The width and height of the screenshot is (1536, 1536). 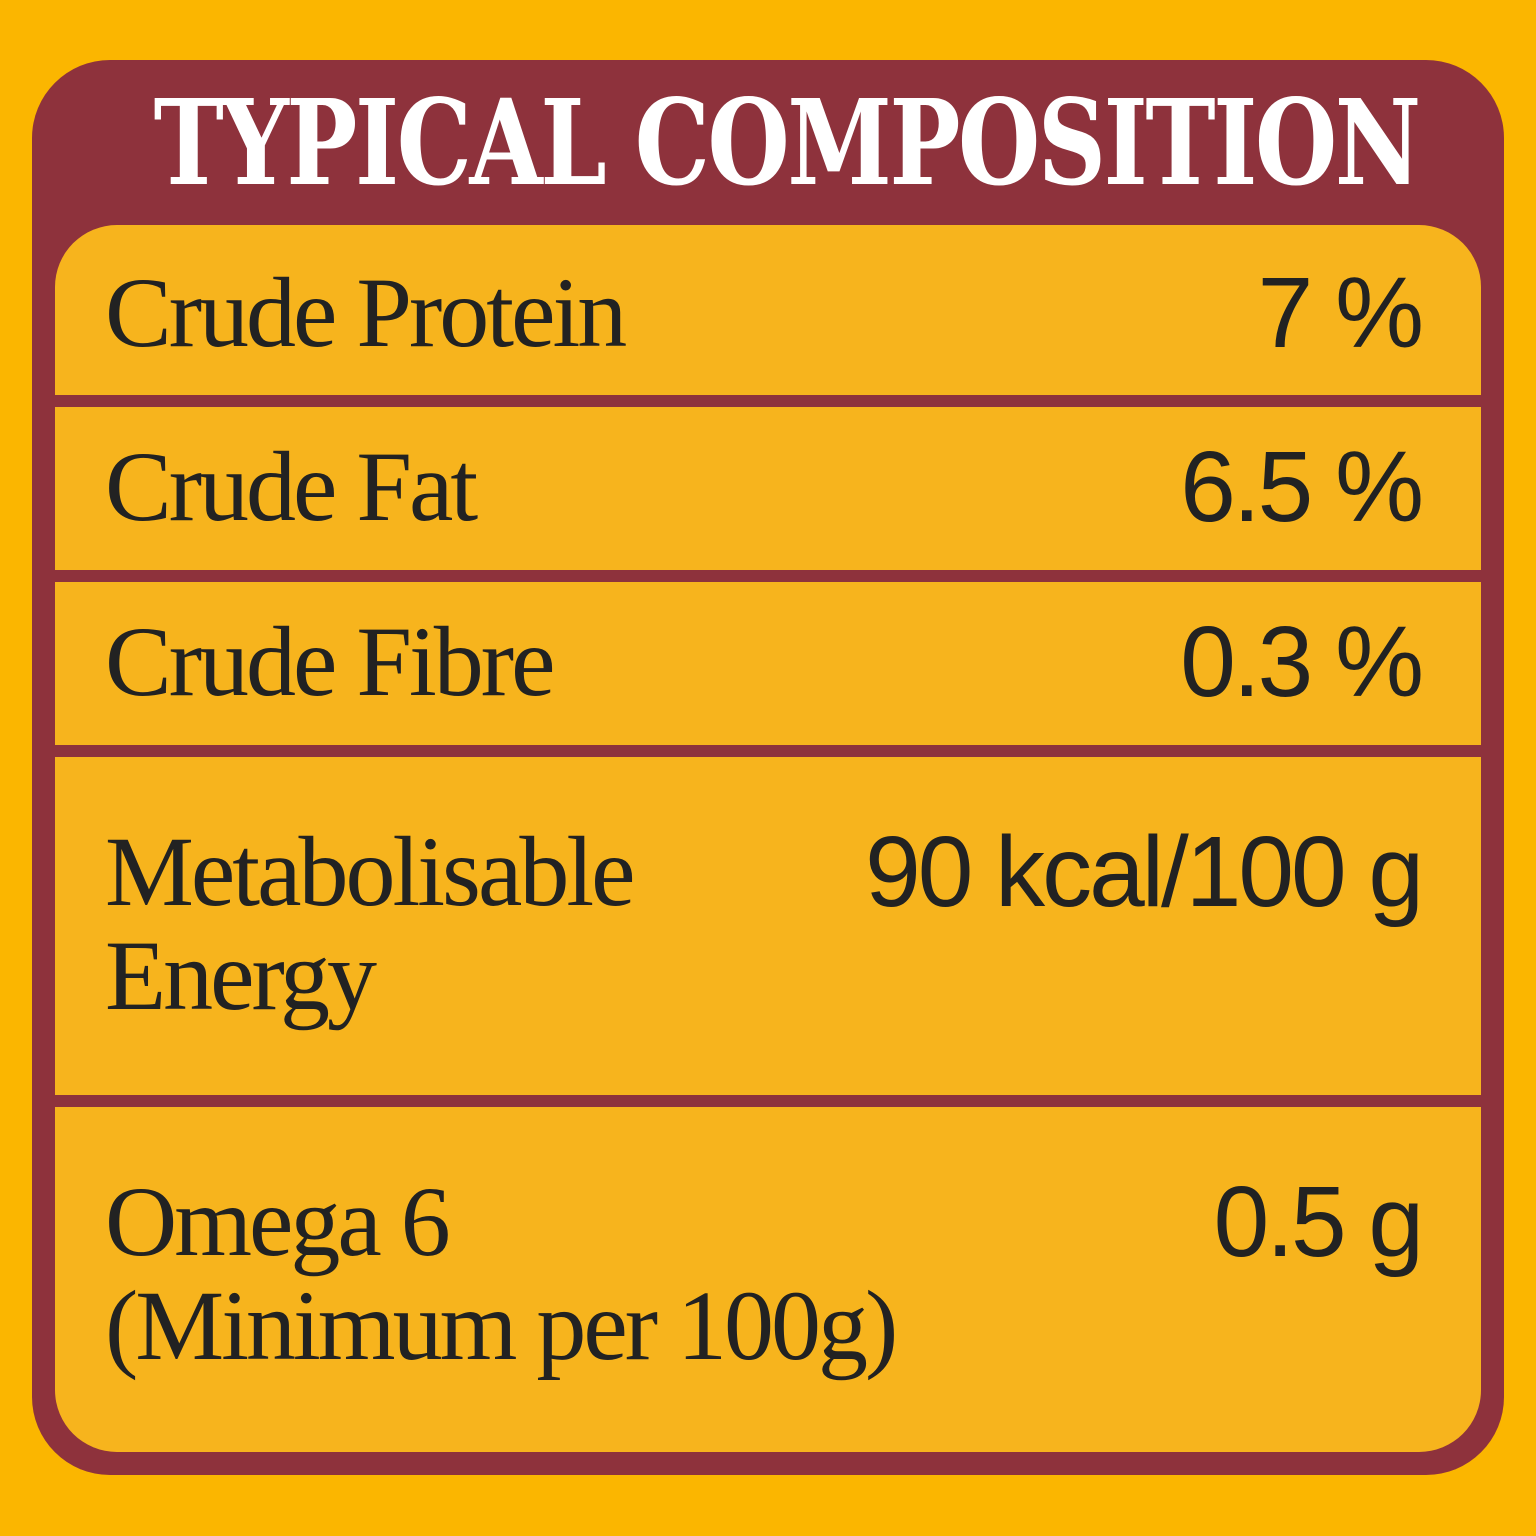 What do you see at coordinates (366, 312) in the screenshot?
I see `row-label: Crude Protein` at bounding box center [366, 312].